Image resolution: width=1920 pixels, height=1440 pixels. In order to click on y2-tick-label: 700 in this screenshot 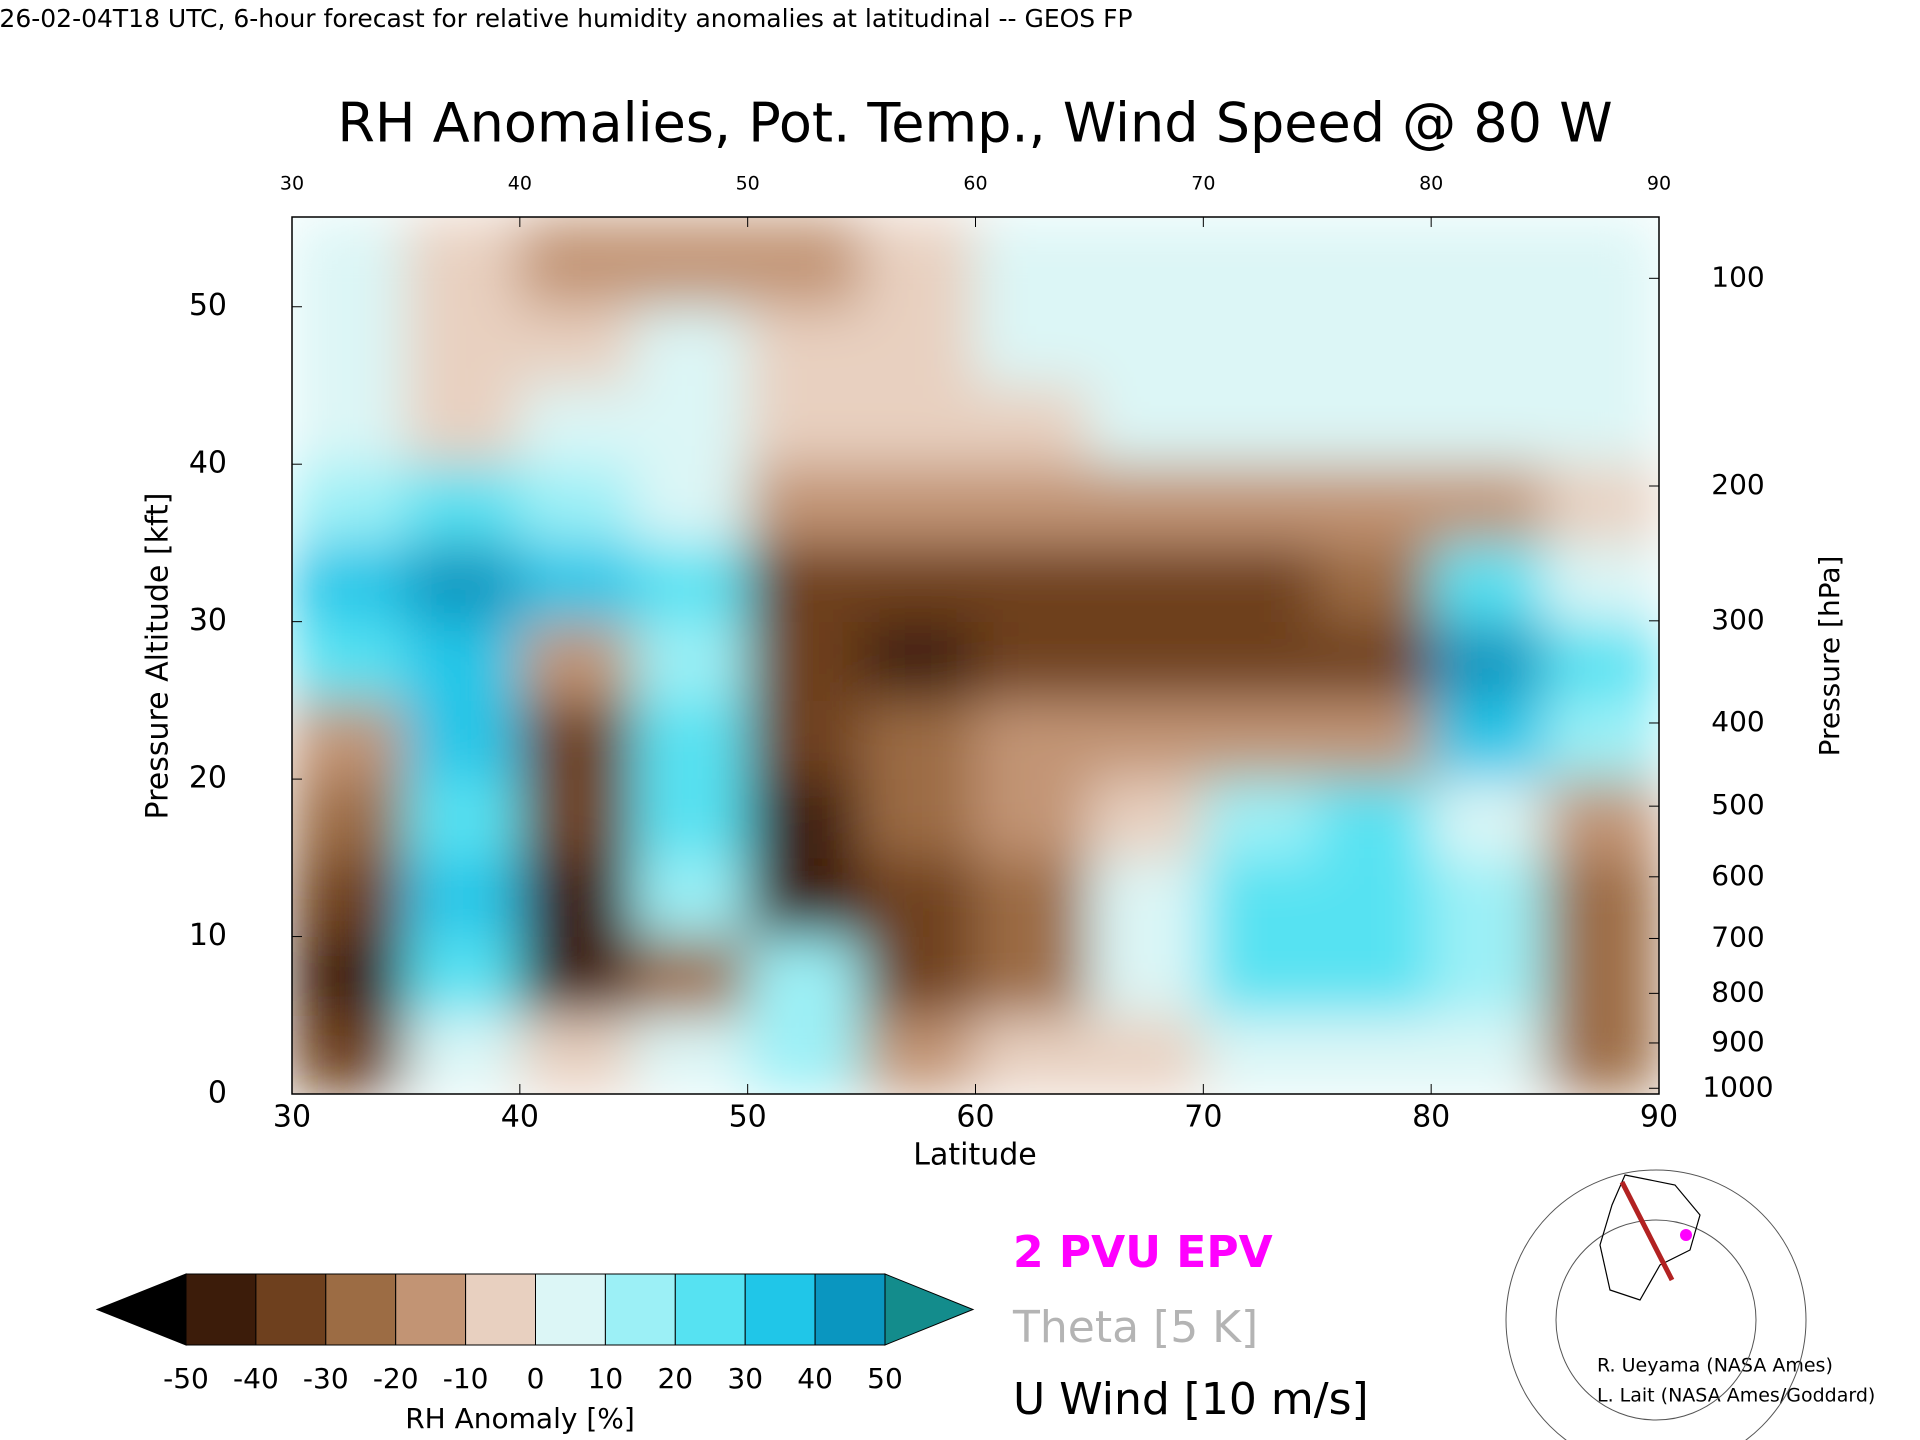, I will do `click(1737, 936)`.